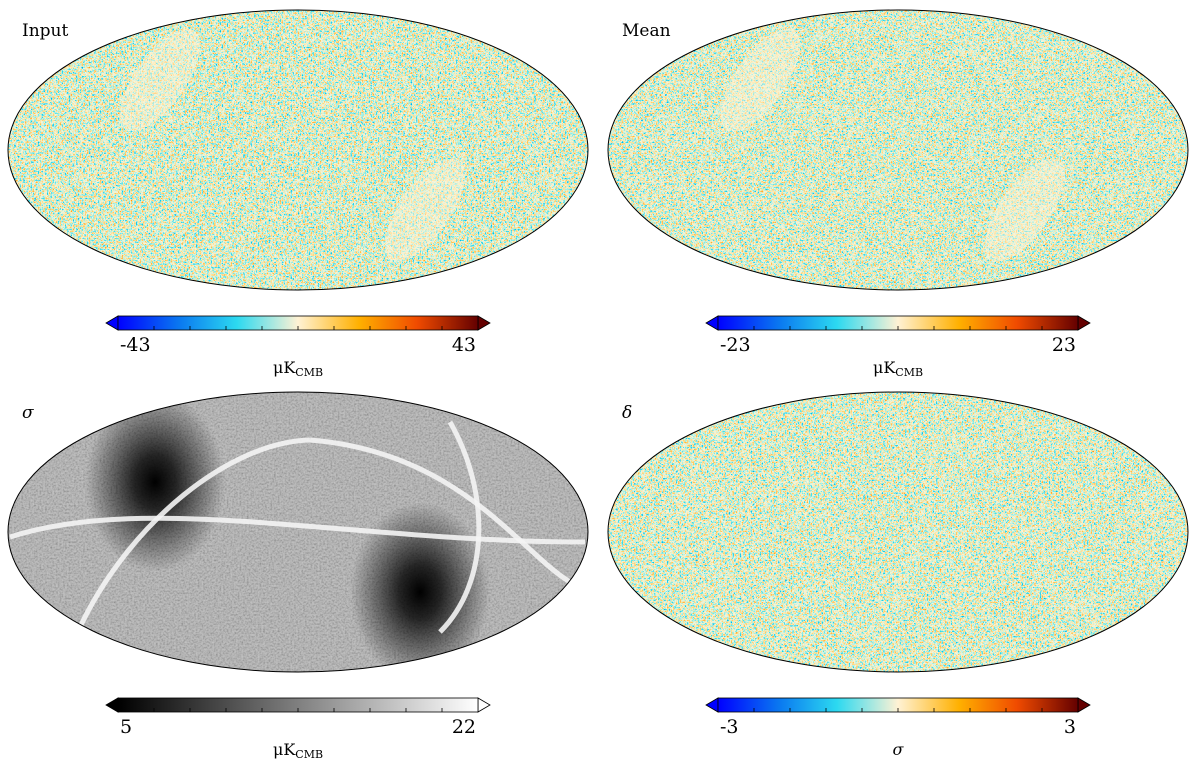 This screenshot has width=1200, height=763. What do you see at coordinates (135, 345) in the screenshot?
I see `colorbar-min: -43` at bounding box center [135, 345].